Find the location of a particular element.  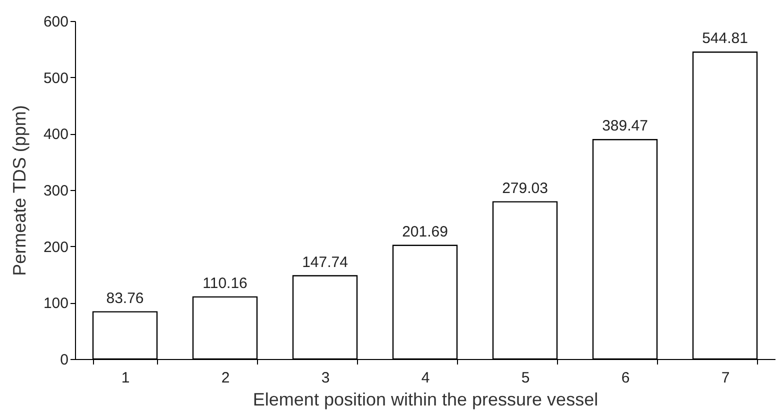

y-tick-label: 500 is located at coordinates (55, 78).